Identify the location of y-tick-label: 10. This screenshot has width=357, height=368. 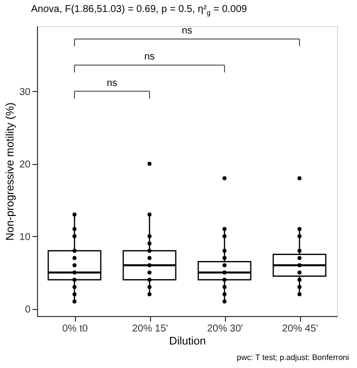
(25, 237).